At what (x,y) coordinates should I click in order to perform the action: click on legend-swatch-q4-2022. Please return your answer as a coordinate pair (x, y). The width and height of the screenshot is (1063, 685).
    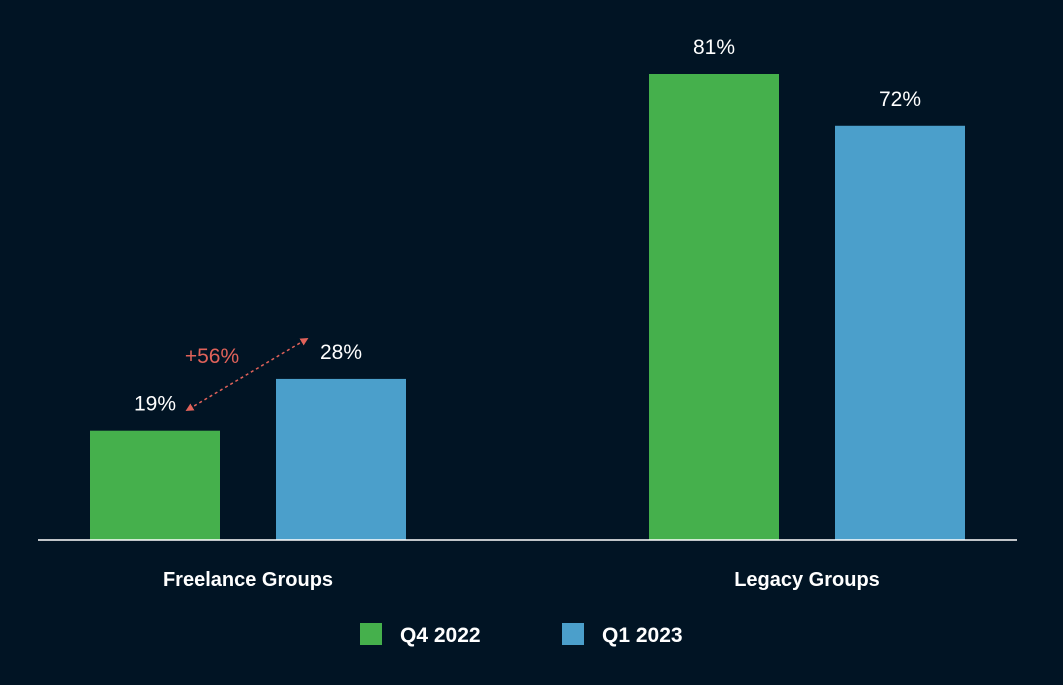
    Looking at the image, I should click on (371, 634).